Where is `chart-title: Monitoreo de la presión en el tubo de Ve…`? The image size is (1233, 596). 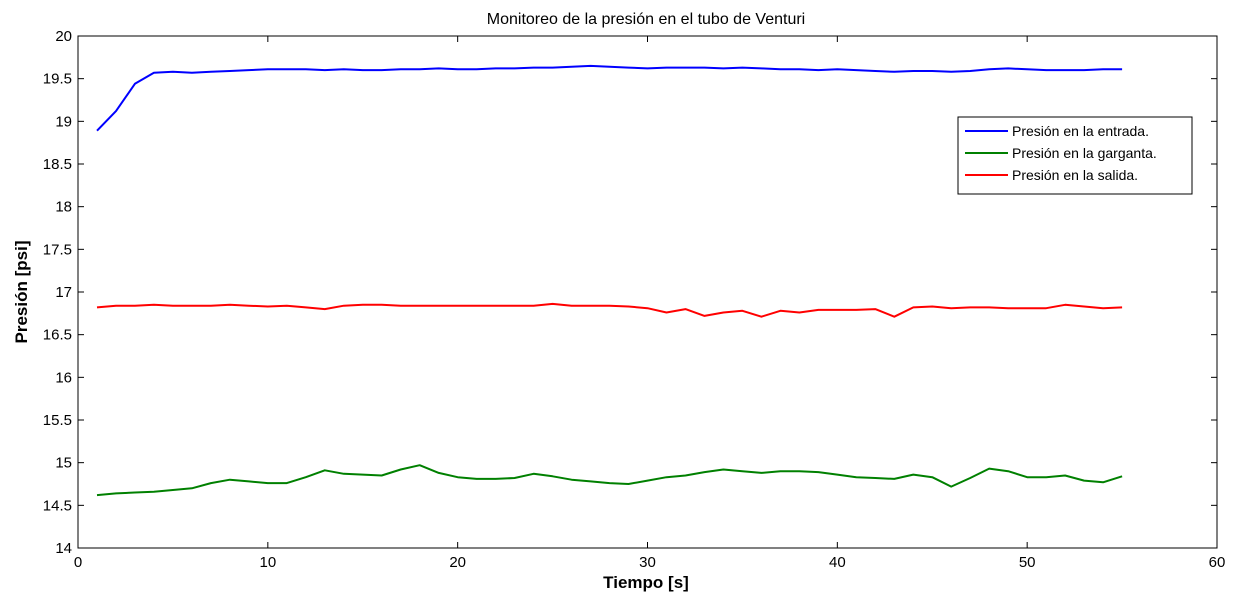
chart-title: Monitoreo de la presión en el tubo de Ve… is located at coordinates (646, 19).